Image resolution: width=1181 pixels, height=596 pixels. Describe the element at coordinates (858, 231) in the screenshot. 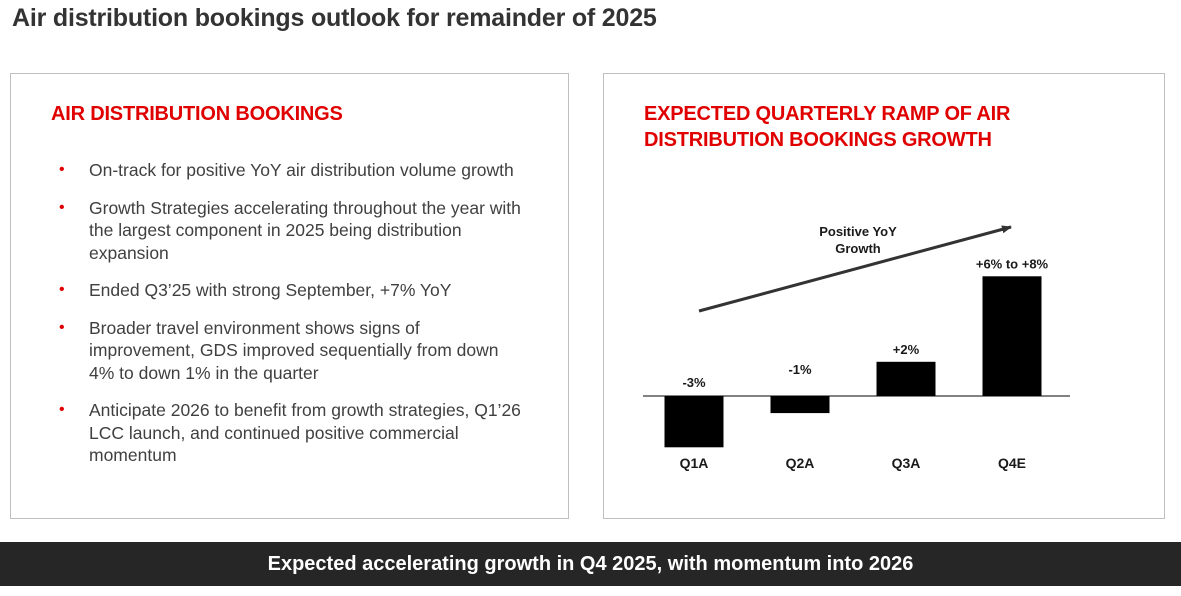

I see `trend-annotation-line: Positive YoY` at that location.